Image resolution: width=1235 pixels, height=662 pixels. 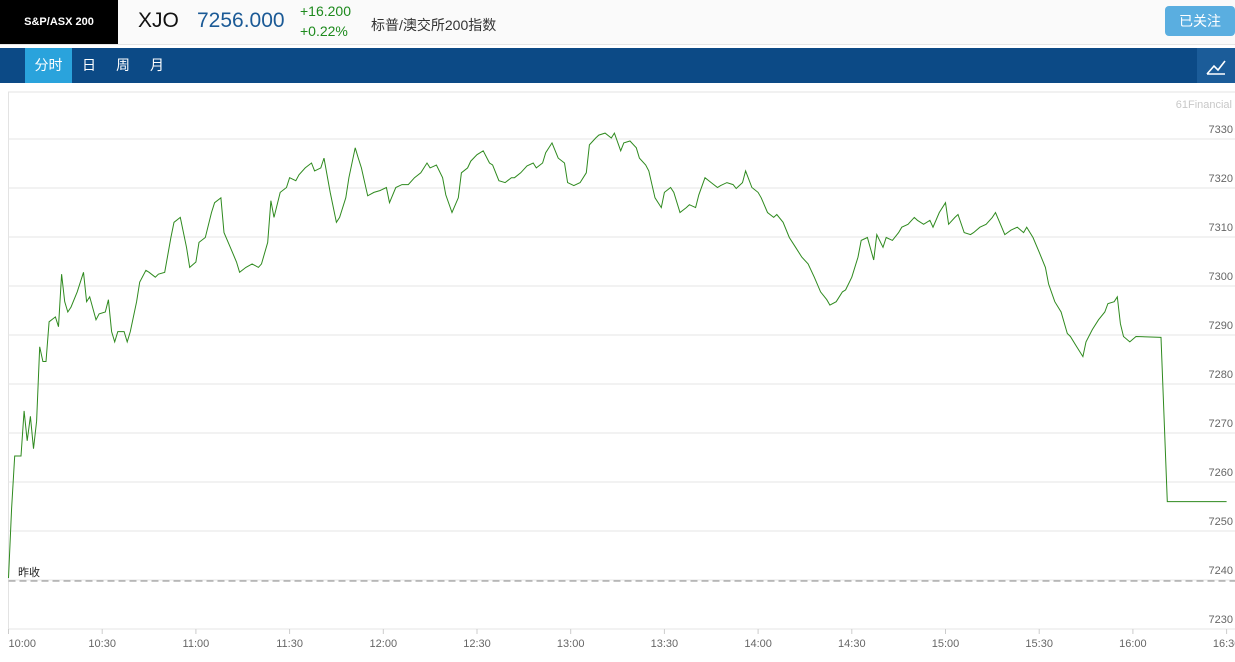 I want to click on y-tick-label: 7330, so click(x=1221, y=130).